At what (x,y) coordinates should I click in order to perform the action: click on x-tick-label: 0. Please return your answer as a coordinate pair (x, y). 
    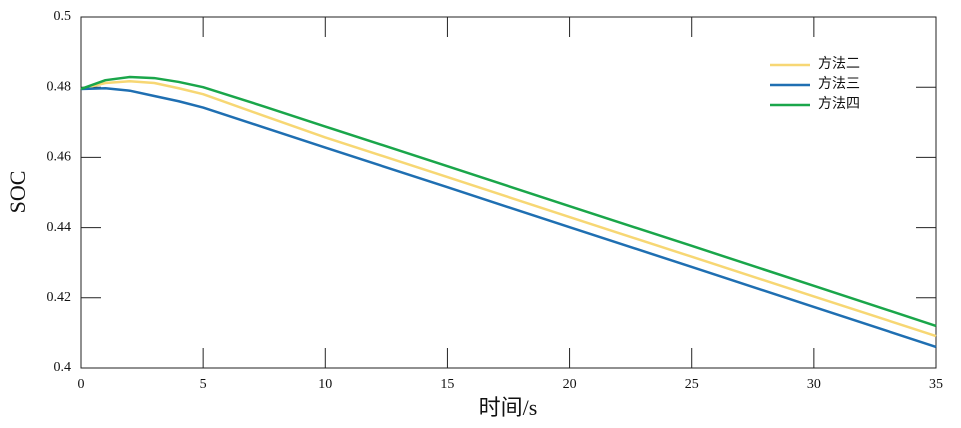
    Looking at the image, I should click on (81, 384).